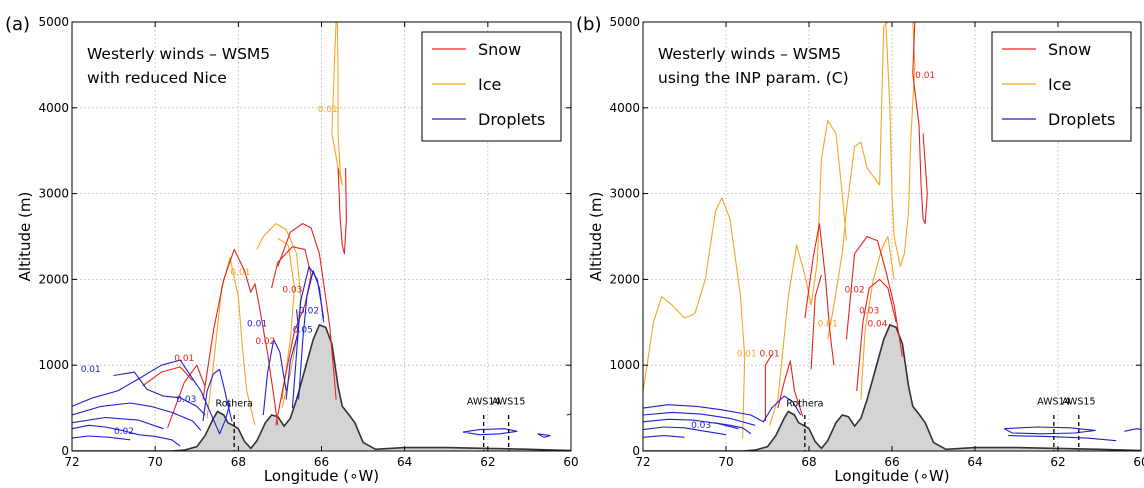 The height and width of the screenshot is (488, 1144). Describe the element at coordinates (178, 54) in the screenshot. I see `panel-annotation-line: Westerly winds – WSM5` at that location.